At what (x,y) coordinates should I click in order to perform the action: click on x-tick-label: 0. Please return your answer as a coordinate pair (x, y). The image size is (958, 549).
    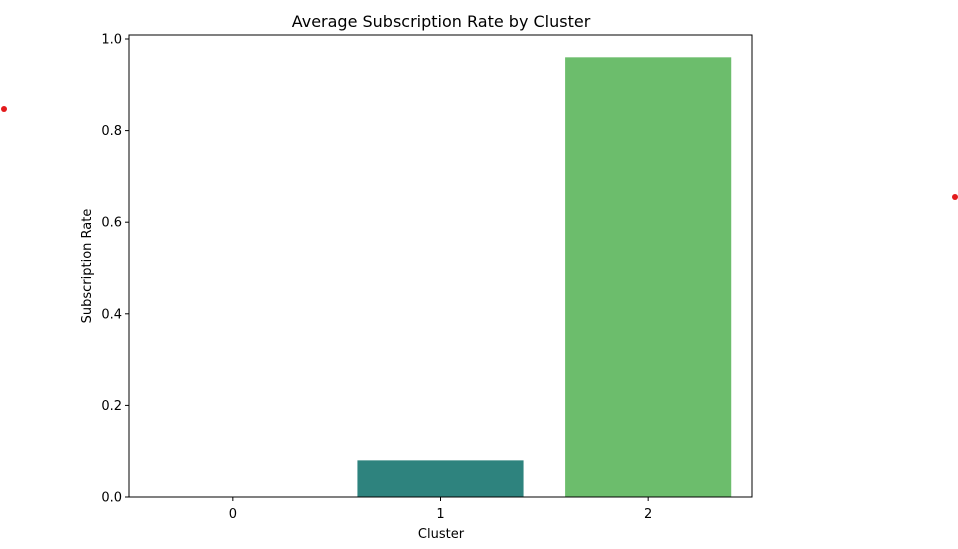
    Looking at the image, I should click on (233, 514).